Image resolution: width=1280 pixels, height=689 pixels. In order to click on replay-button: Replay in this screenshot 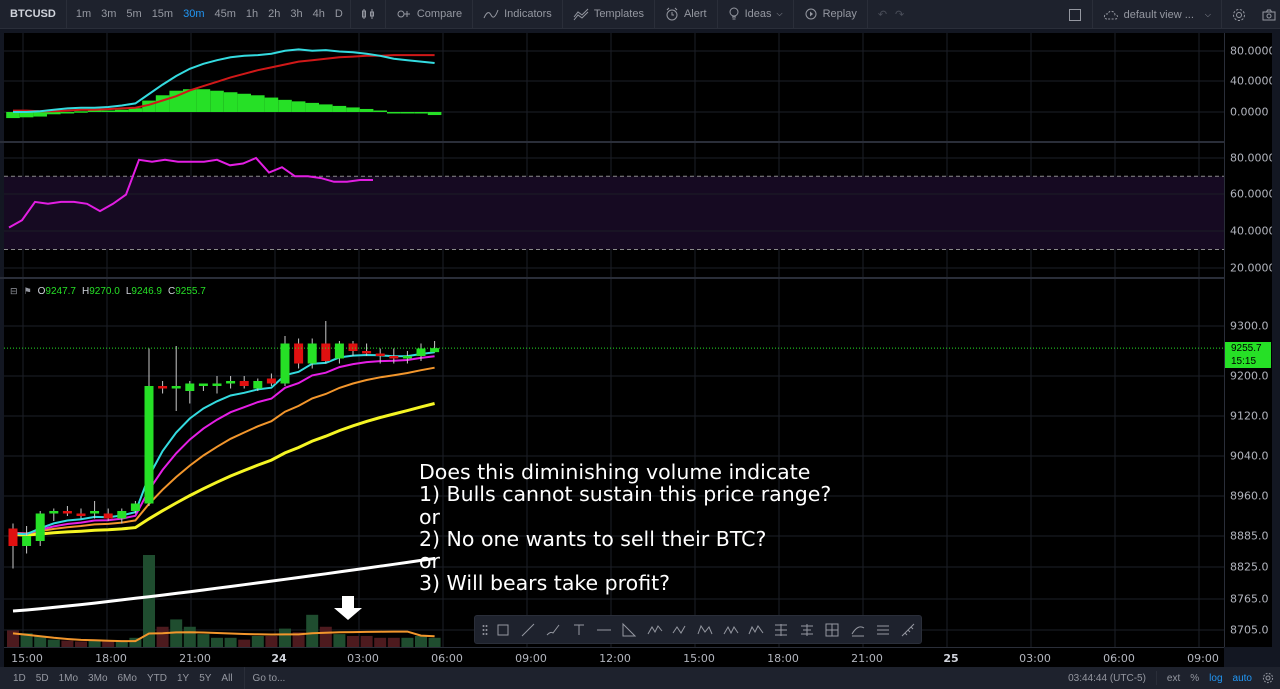, I will do `click(830, 14)`.